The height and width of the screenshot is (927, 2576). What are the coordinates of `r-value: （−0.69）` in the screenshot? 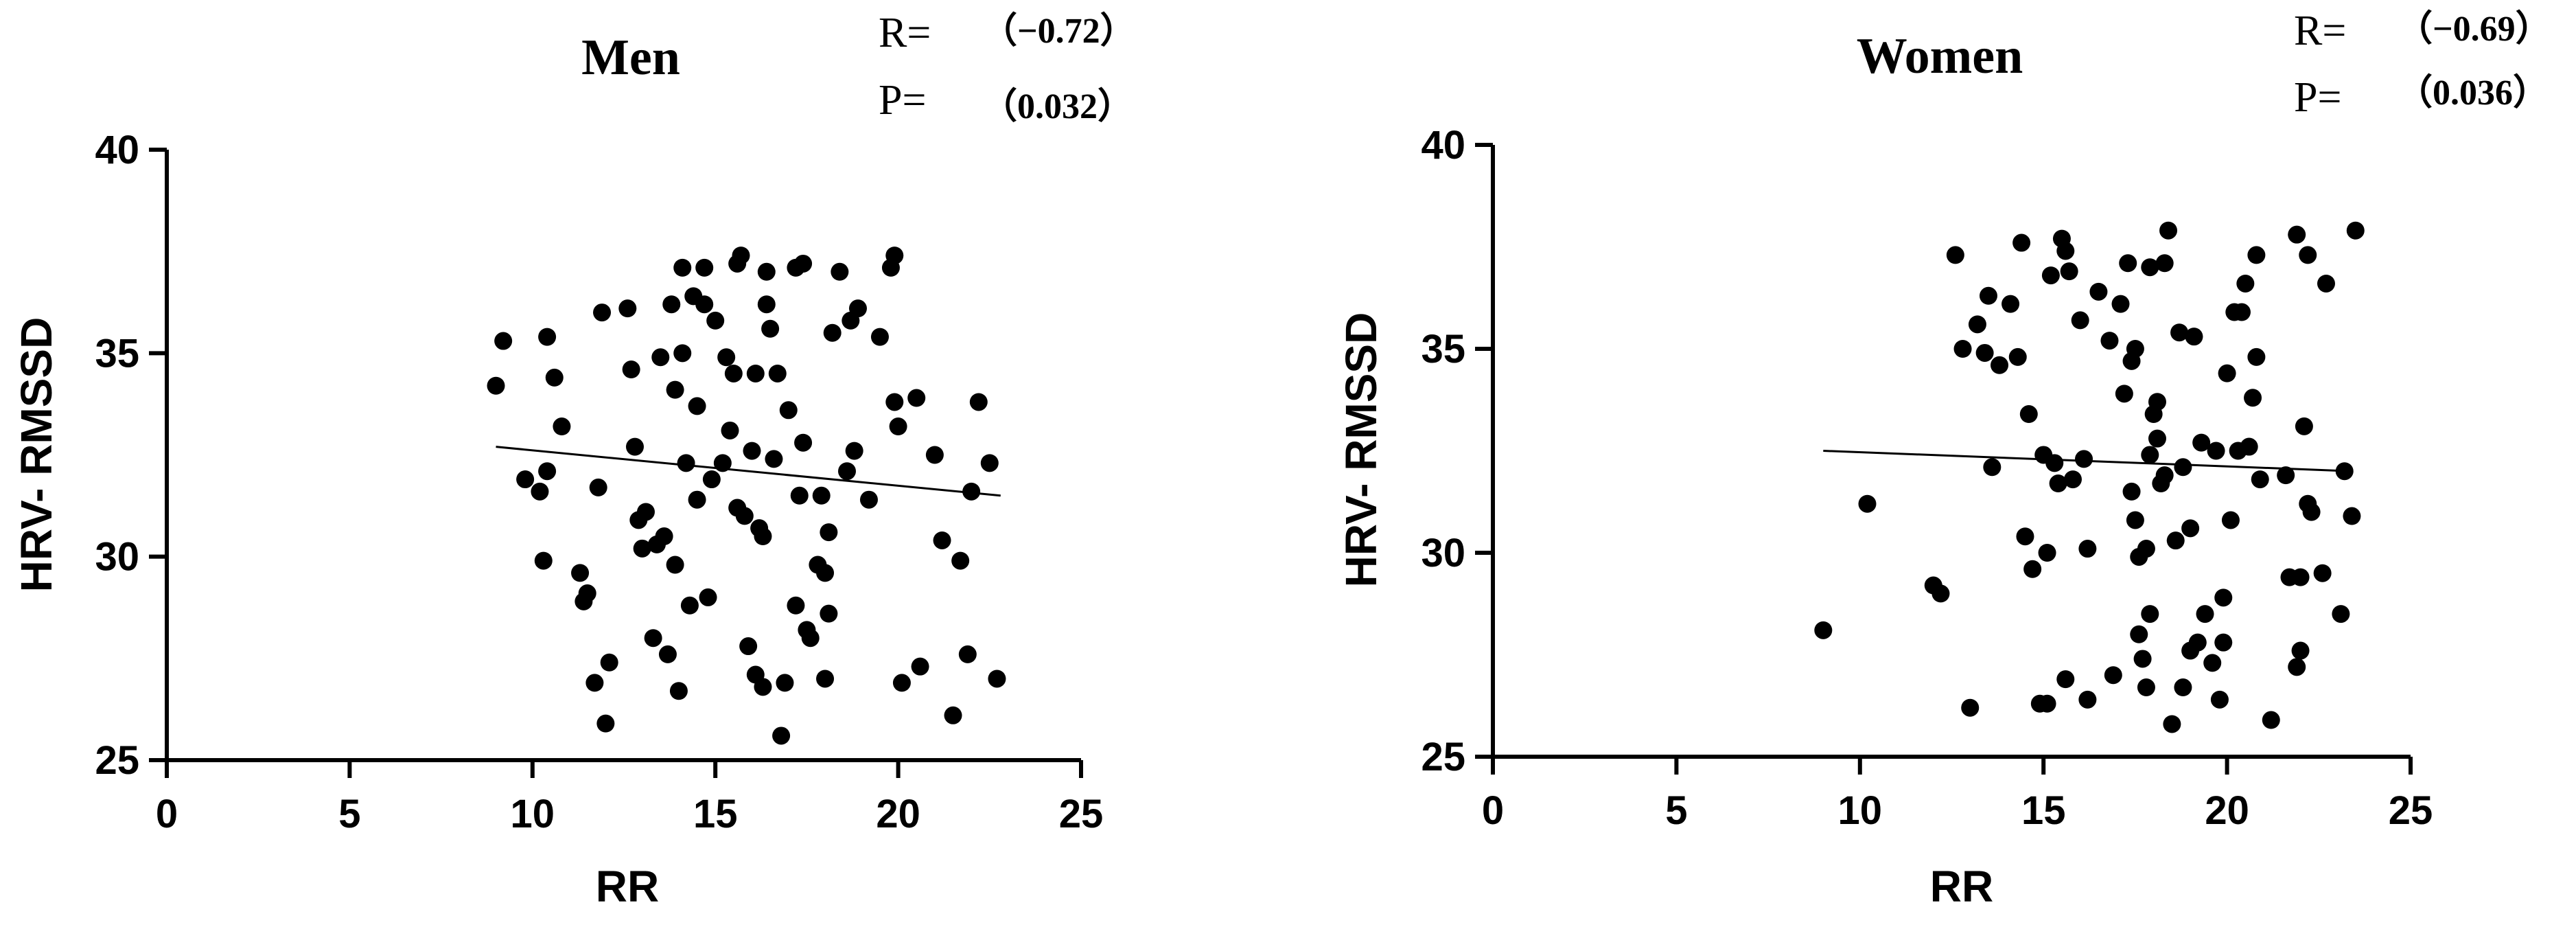 It's located at (2474, 29).